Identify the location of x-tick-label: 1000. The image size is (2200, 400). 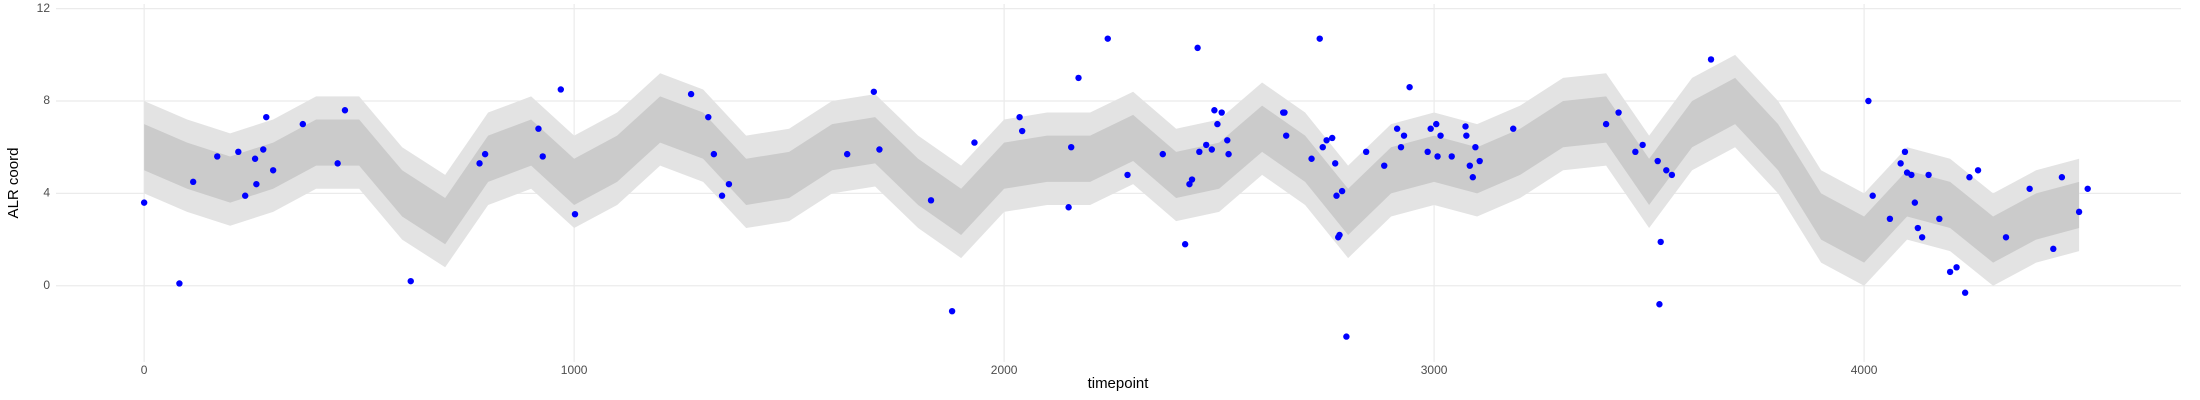
(574, 370).